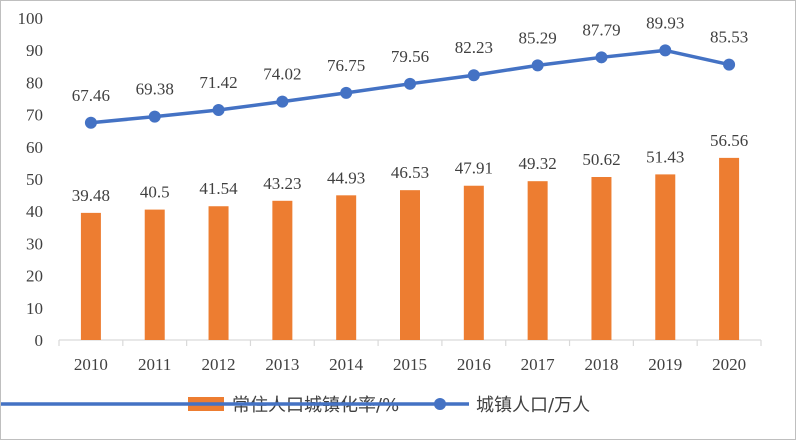 The width and height of the screenshot is (796, 444). I want to click on y-axis: 0 10 20 30 40 50 60 70 80 90 100, so click(31, 179).